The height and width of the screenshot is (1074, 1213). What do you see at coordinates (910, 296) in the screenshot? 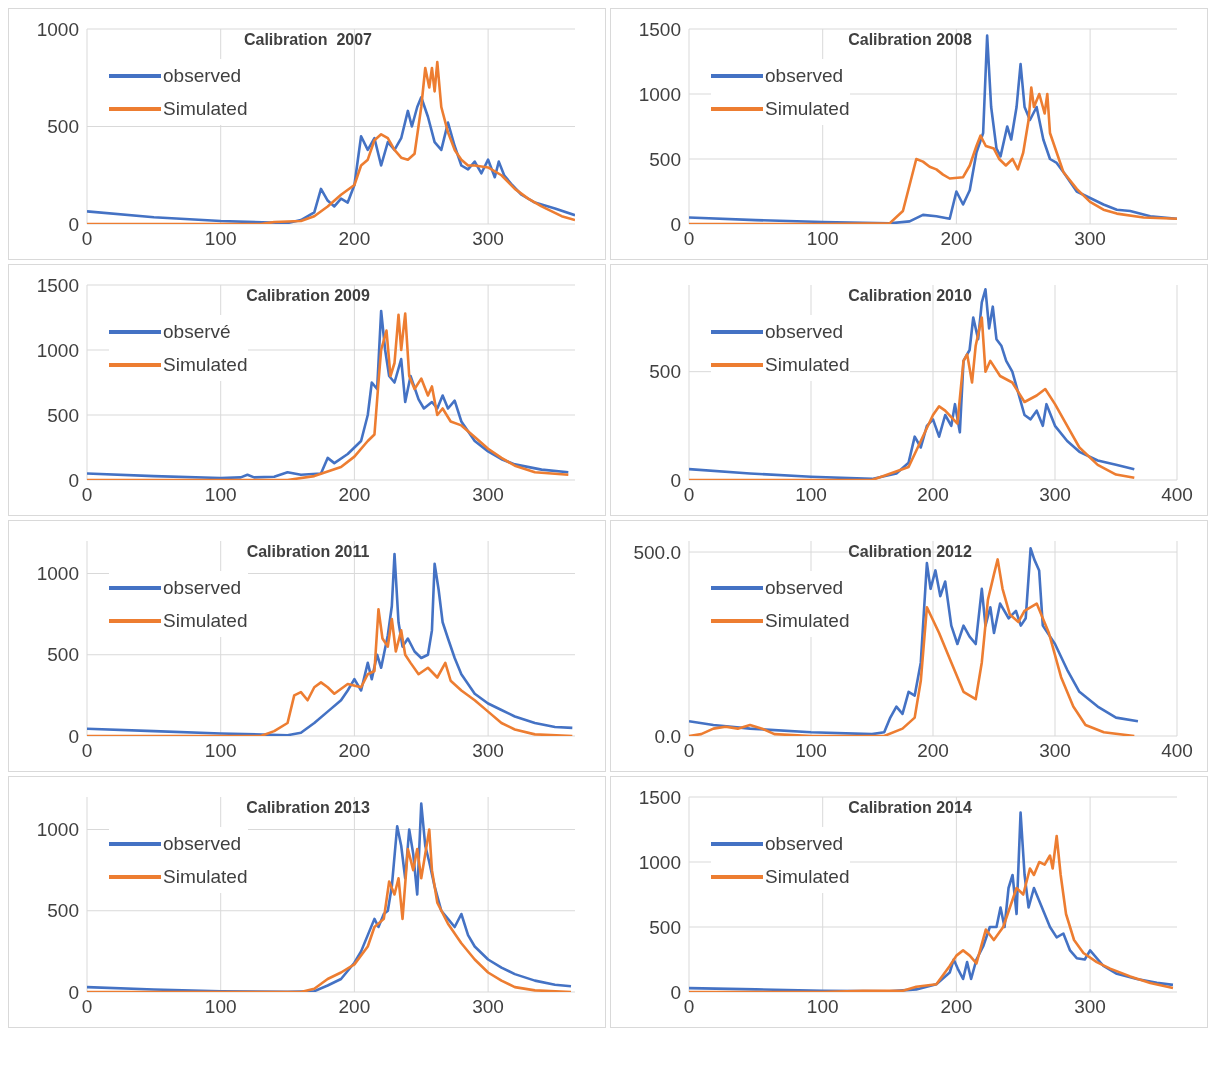
I see `chart-title: Calibration 2010` at bounding box center [910, 296].